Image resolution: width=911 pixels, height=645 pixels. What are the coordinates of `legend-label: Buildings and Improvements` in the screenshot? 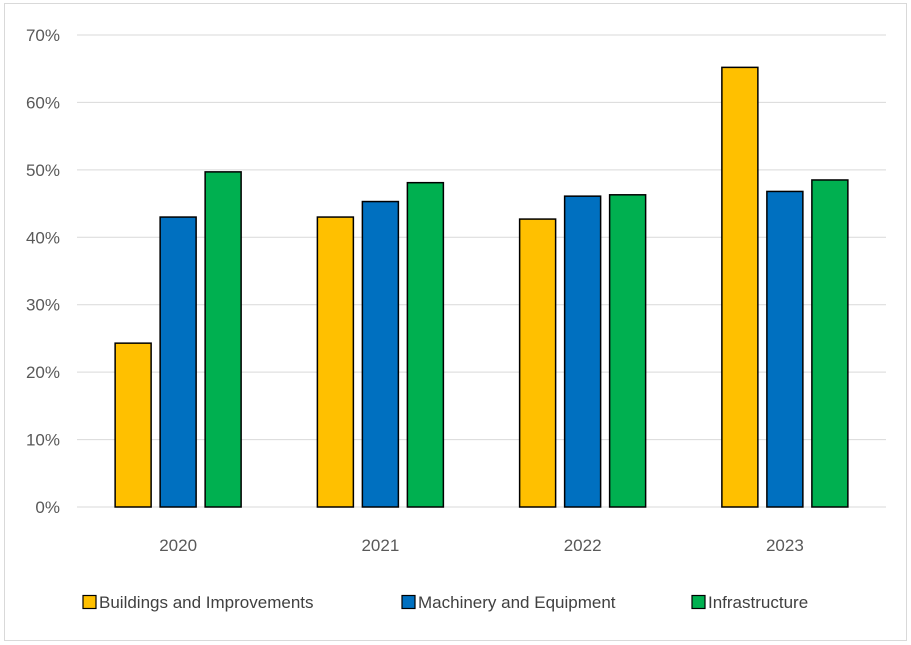 It's located at (206, 602).